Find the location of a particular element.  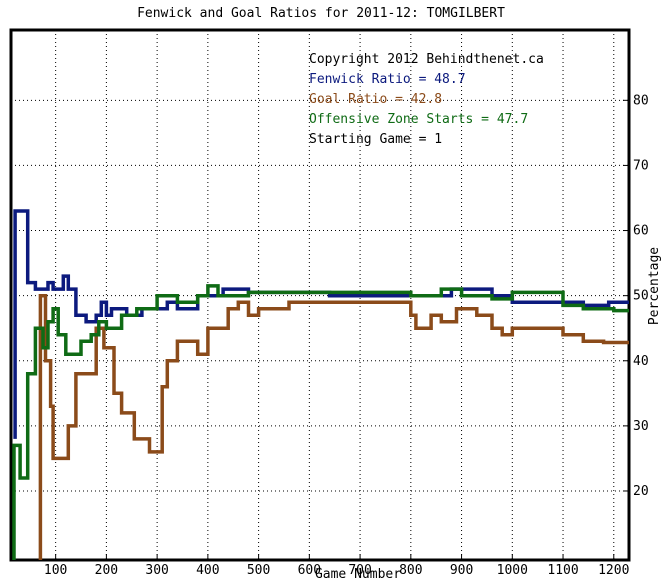

x-tick-label: 300 is located at coordinates (156, 570).